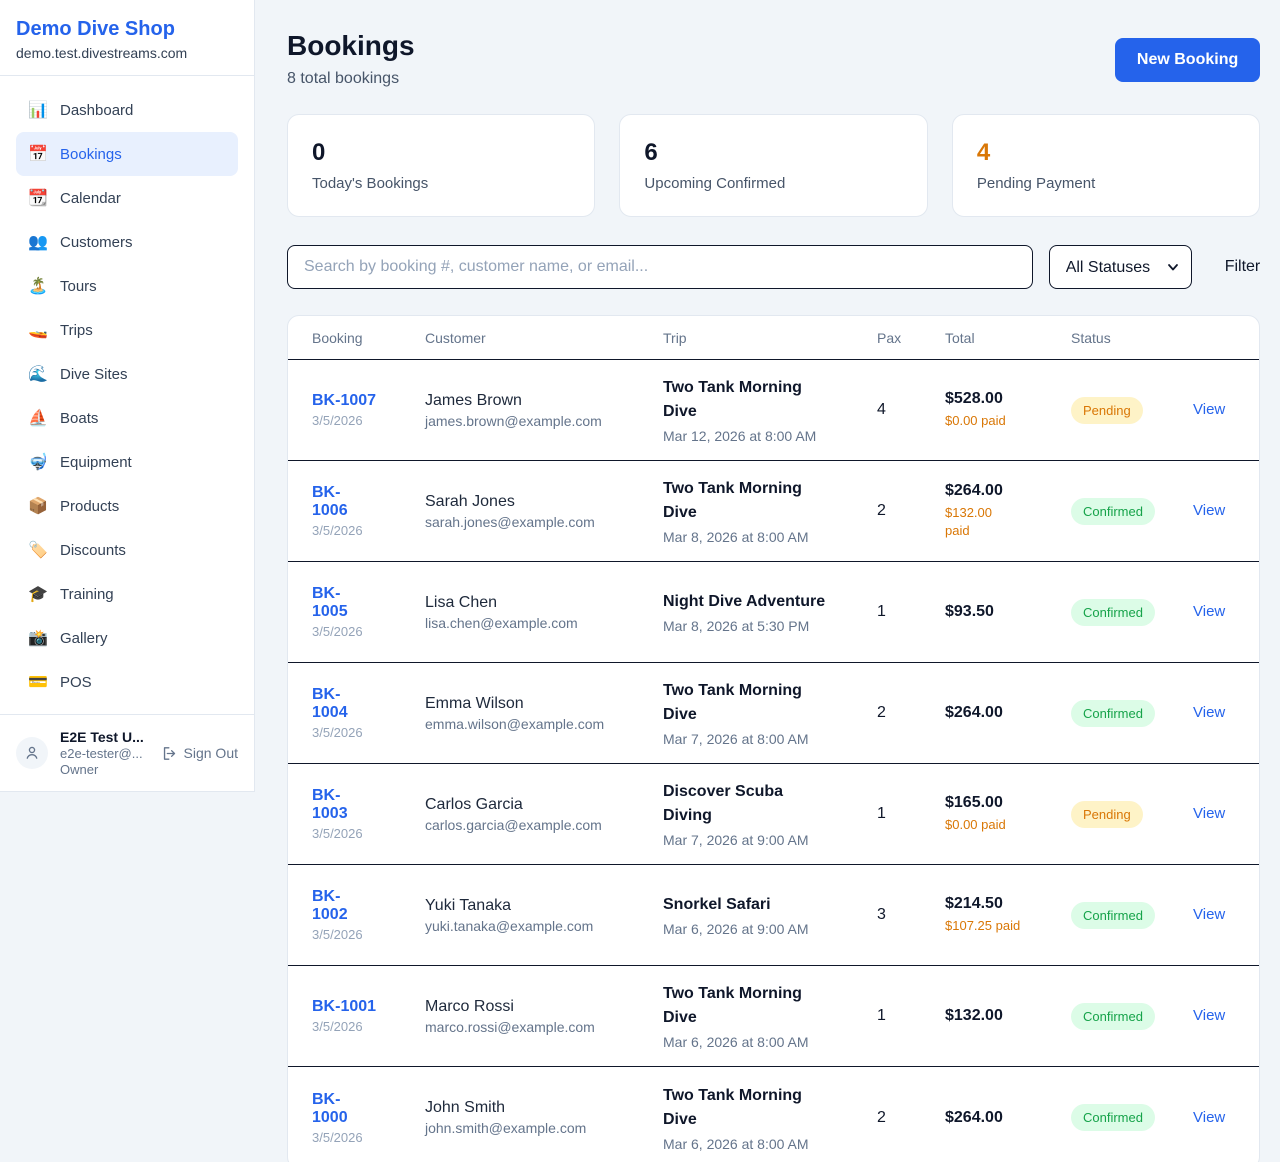 This screenshot has width=1280, height=1162. Describe the element at coordinates (330, 1108) in the screenshot. I see `booking-id-link: BK- 1000` at that location.